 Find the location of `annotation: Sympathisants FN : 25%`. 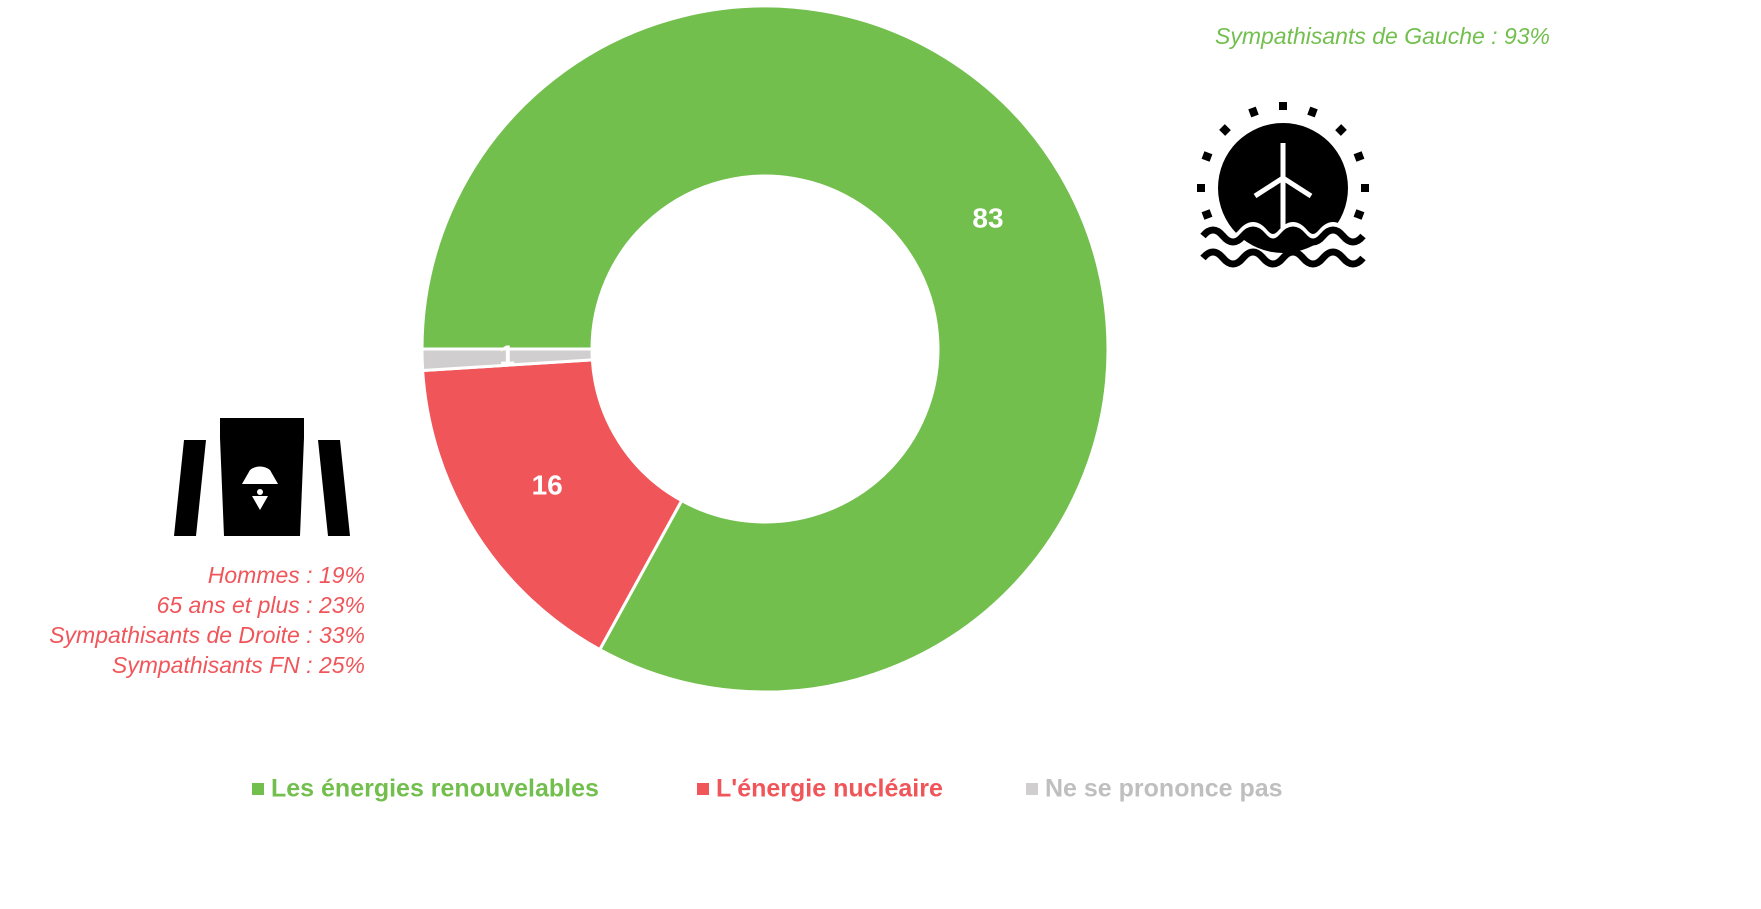

annotation: Sympathisants FN : 25% is located at coordinates (238, 665).